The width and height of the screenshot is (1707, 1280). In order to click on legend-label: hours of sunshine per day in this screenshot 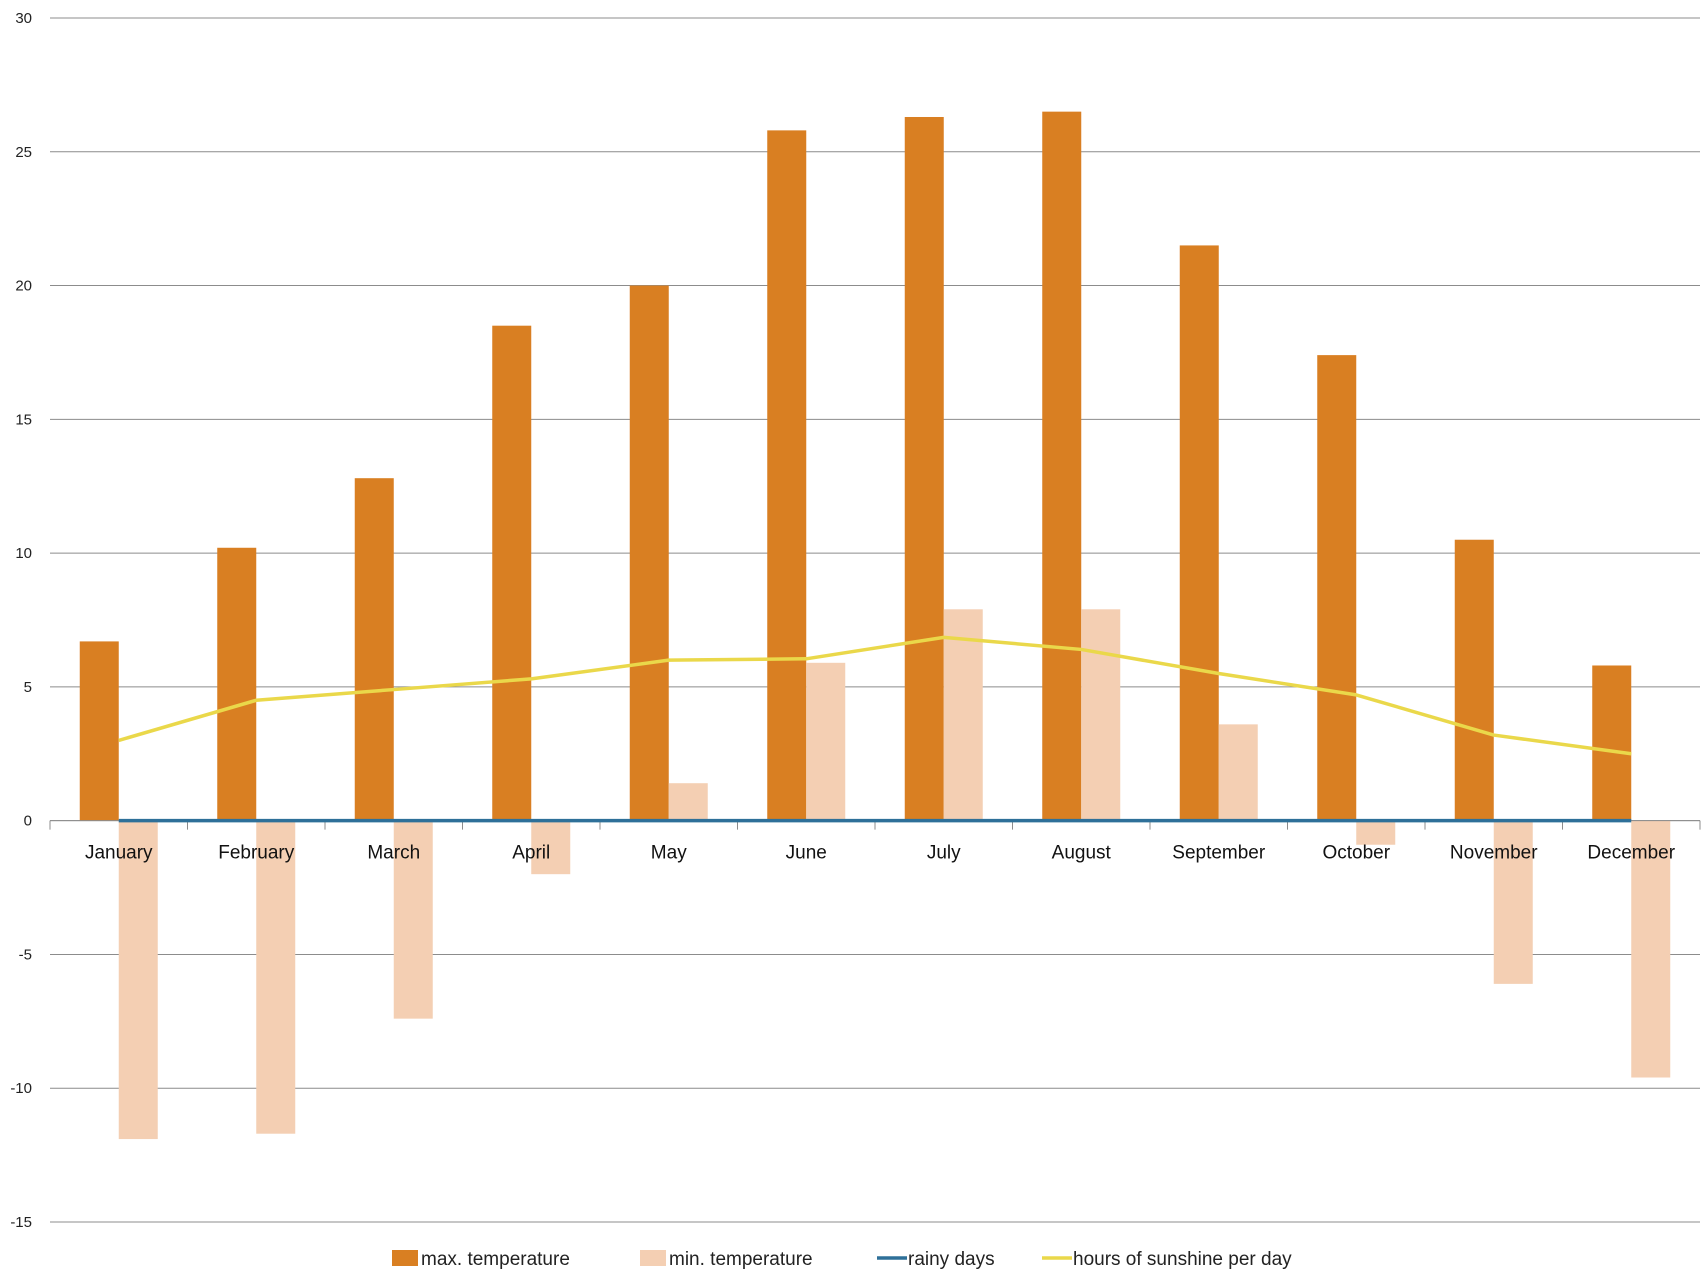, I will do `click(1182, 1259)`.